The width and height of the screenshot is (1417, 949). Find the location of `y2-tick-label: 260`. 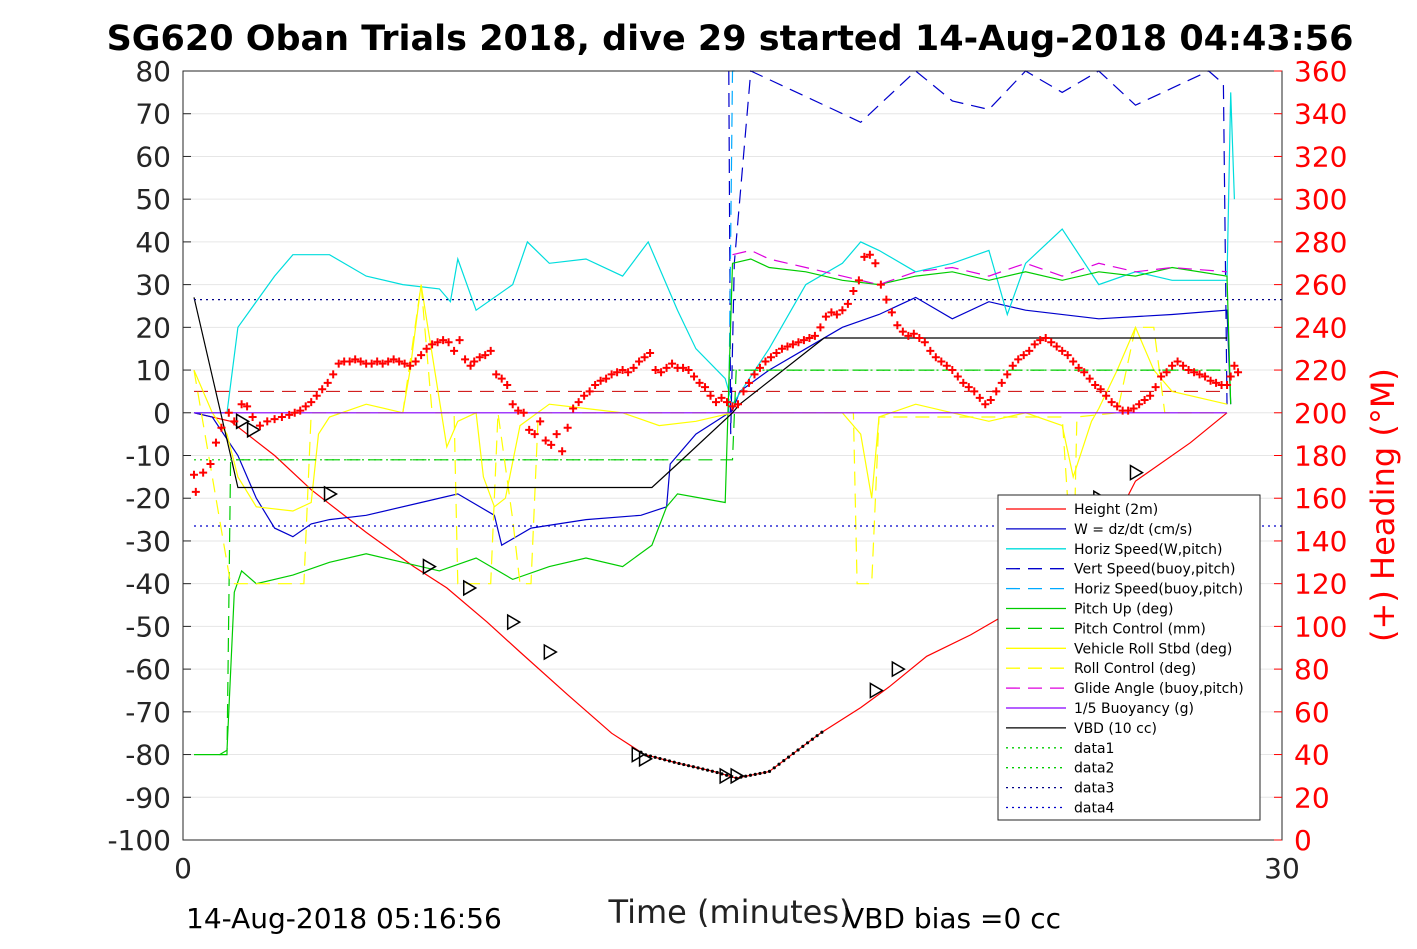

y2-tick-label: 260 is located at coordinates (1320, 285).